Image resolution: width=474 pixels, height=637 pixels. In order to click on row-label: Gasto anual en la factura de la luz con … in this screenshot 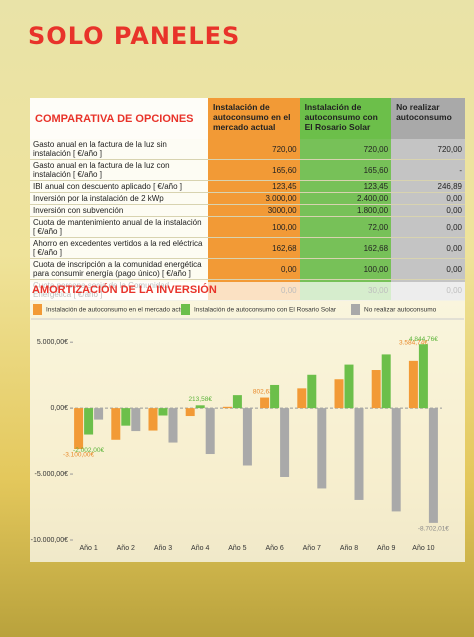, I will do `click(119, 170)`.